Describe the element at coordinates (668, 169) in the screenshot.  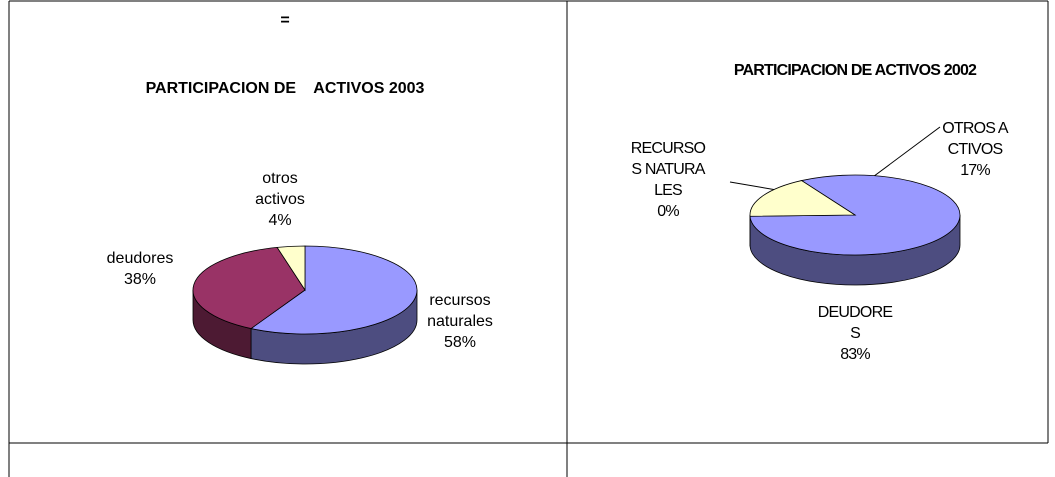
I see `category-label: RECURSOS NATURALES` at that location.